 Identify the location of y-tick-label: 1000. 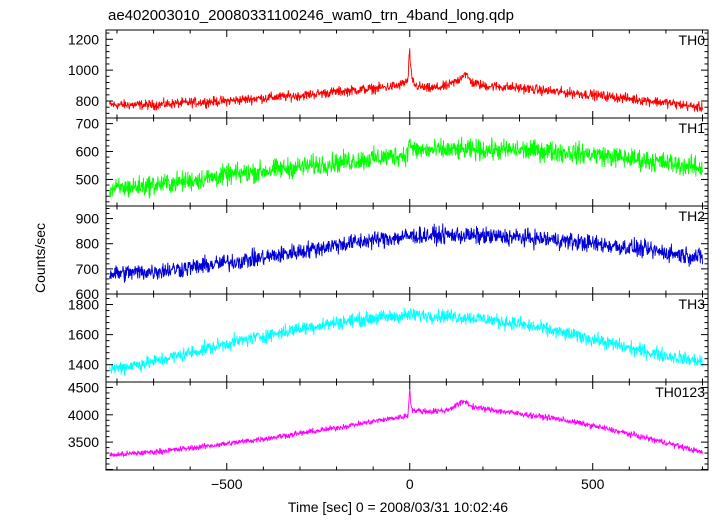
(83, 70).